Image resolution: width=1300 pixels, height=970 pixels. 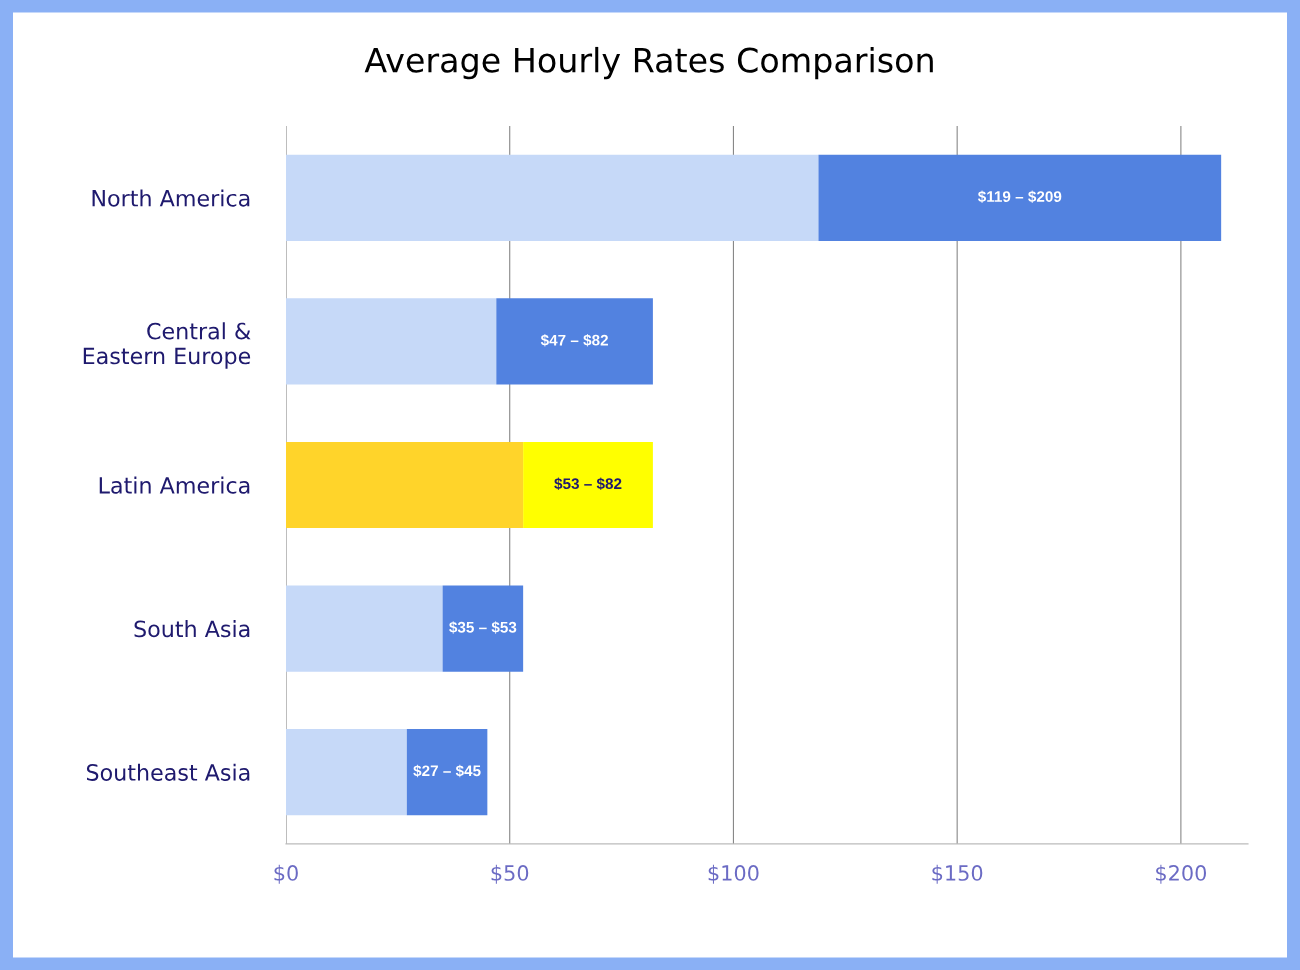 What do you see at coordinates (171, 198) in the screenshot?
I see `y-tick-label: North America` at bounding box center [171, 198].